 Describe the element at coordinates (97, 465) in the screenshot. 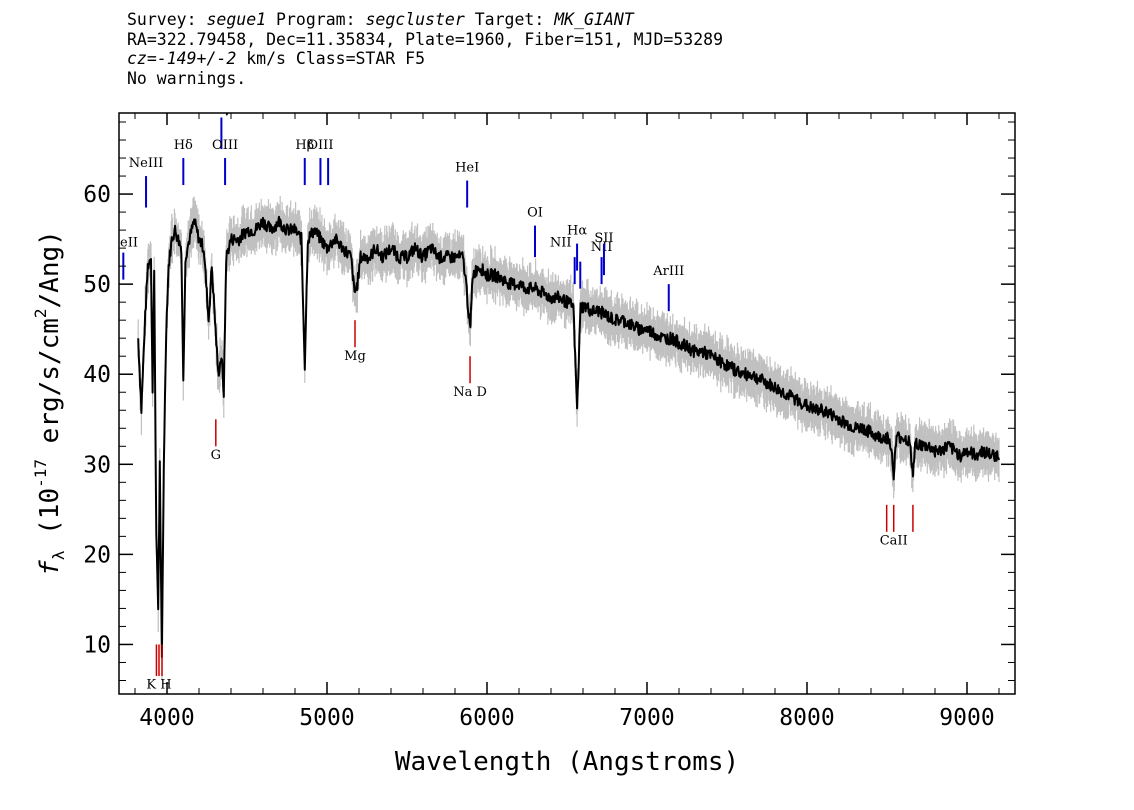

I see `y-tick-label: 30` at that location.